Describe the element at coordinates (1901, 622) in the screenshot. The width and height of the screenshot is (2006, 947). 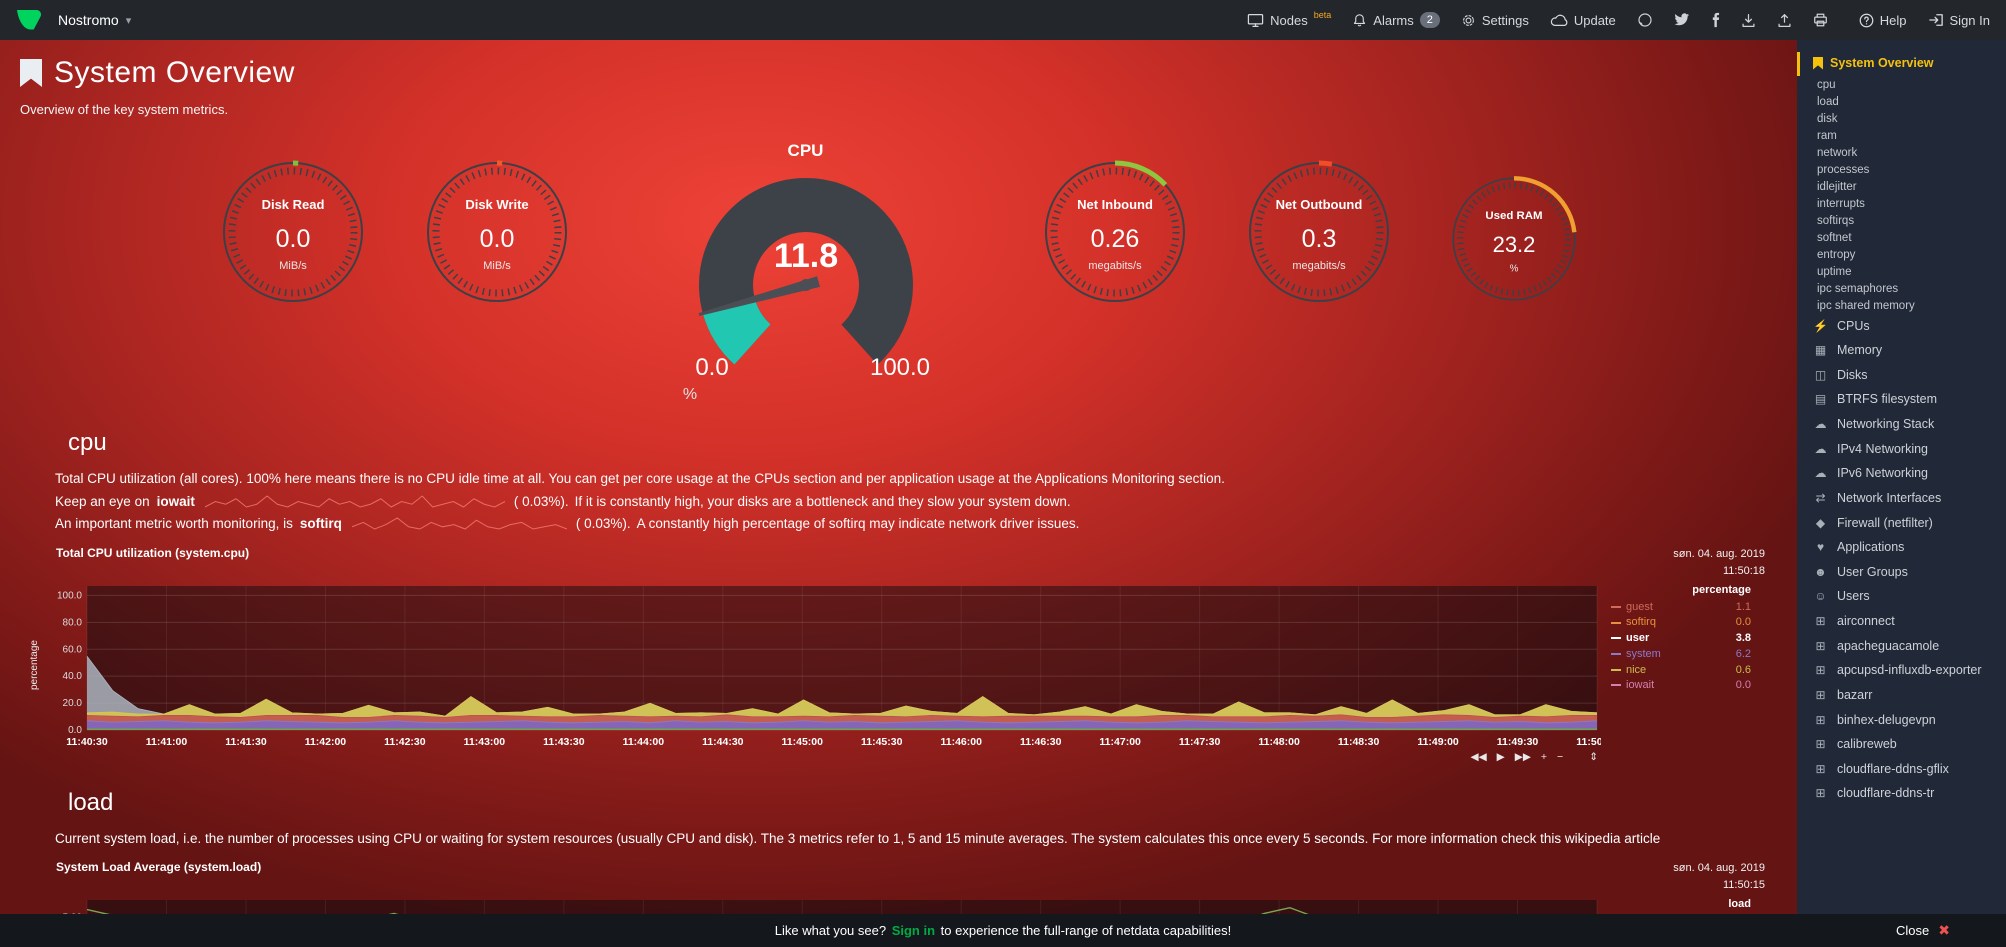
I see `sidebar-item-airconnect: ⊞ airconnect` at that location.